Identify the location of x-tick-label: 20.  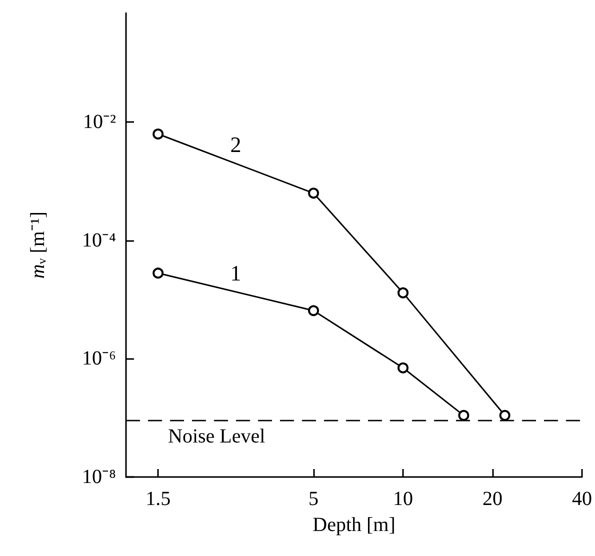
(492, 499).